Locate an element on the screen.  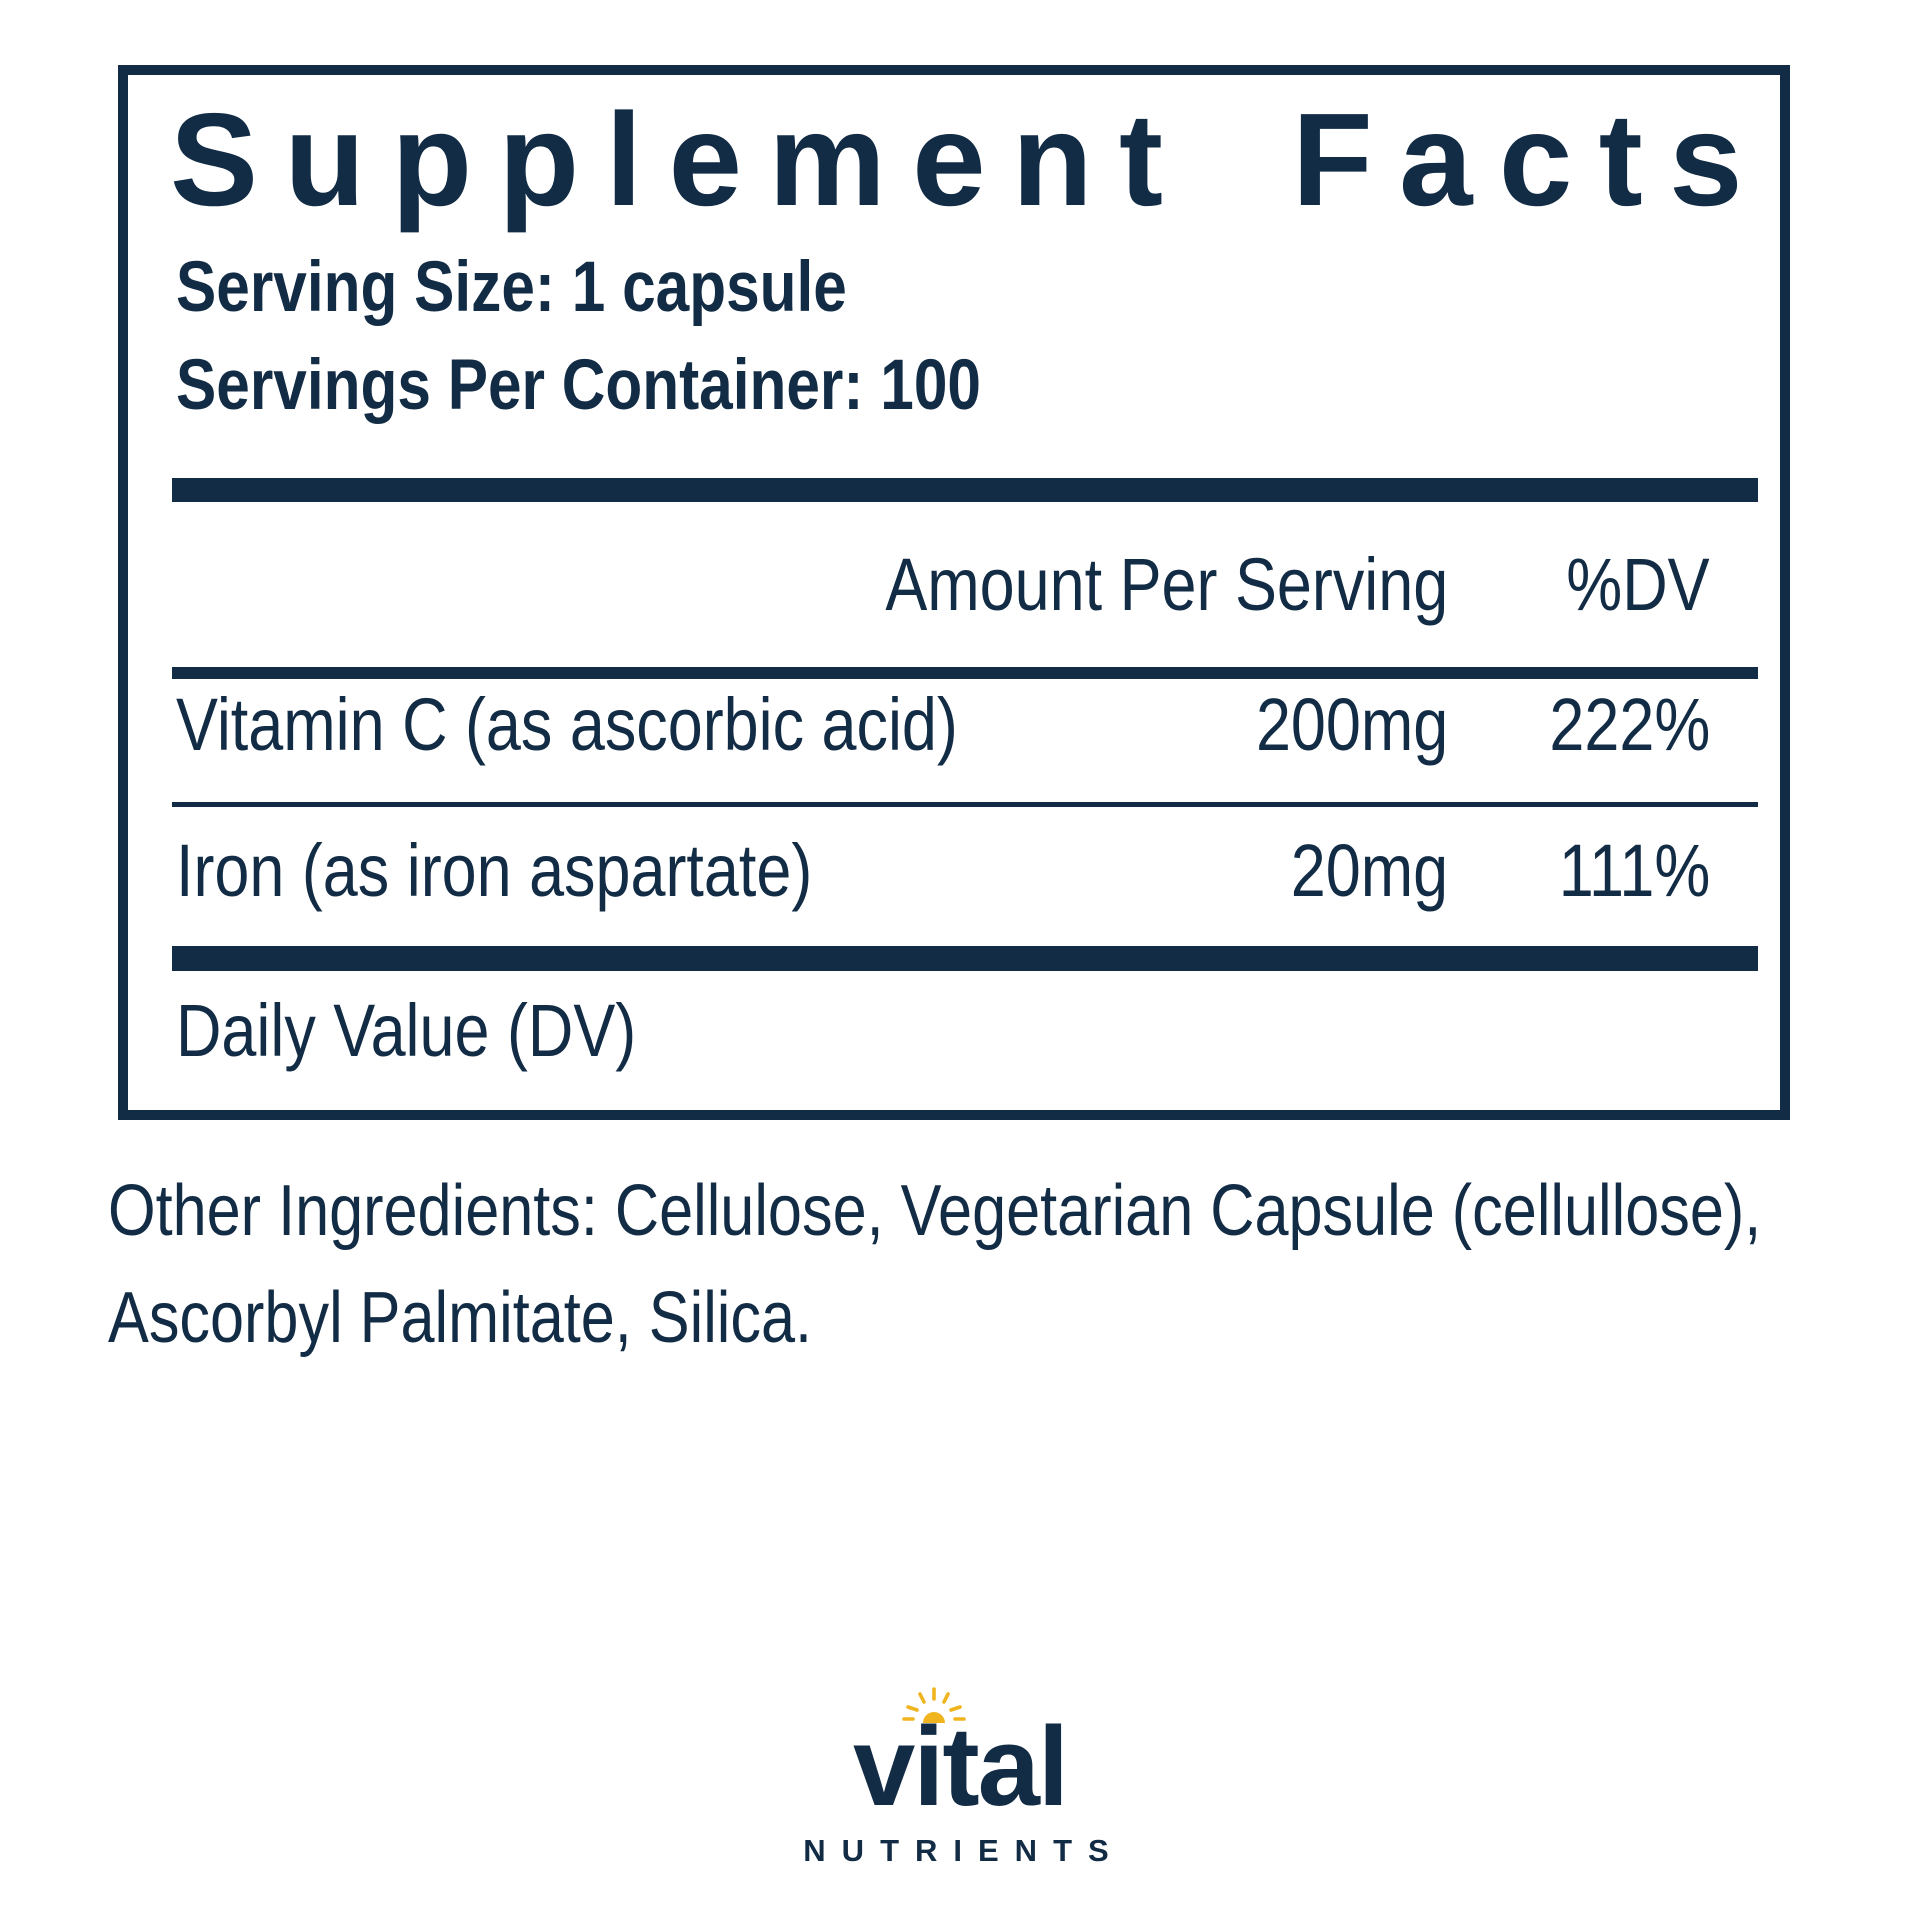
servings-per-container-line: Servings Per Container: 100 is located at coordinates (649, 385).